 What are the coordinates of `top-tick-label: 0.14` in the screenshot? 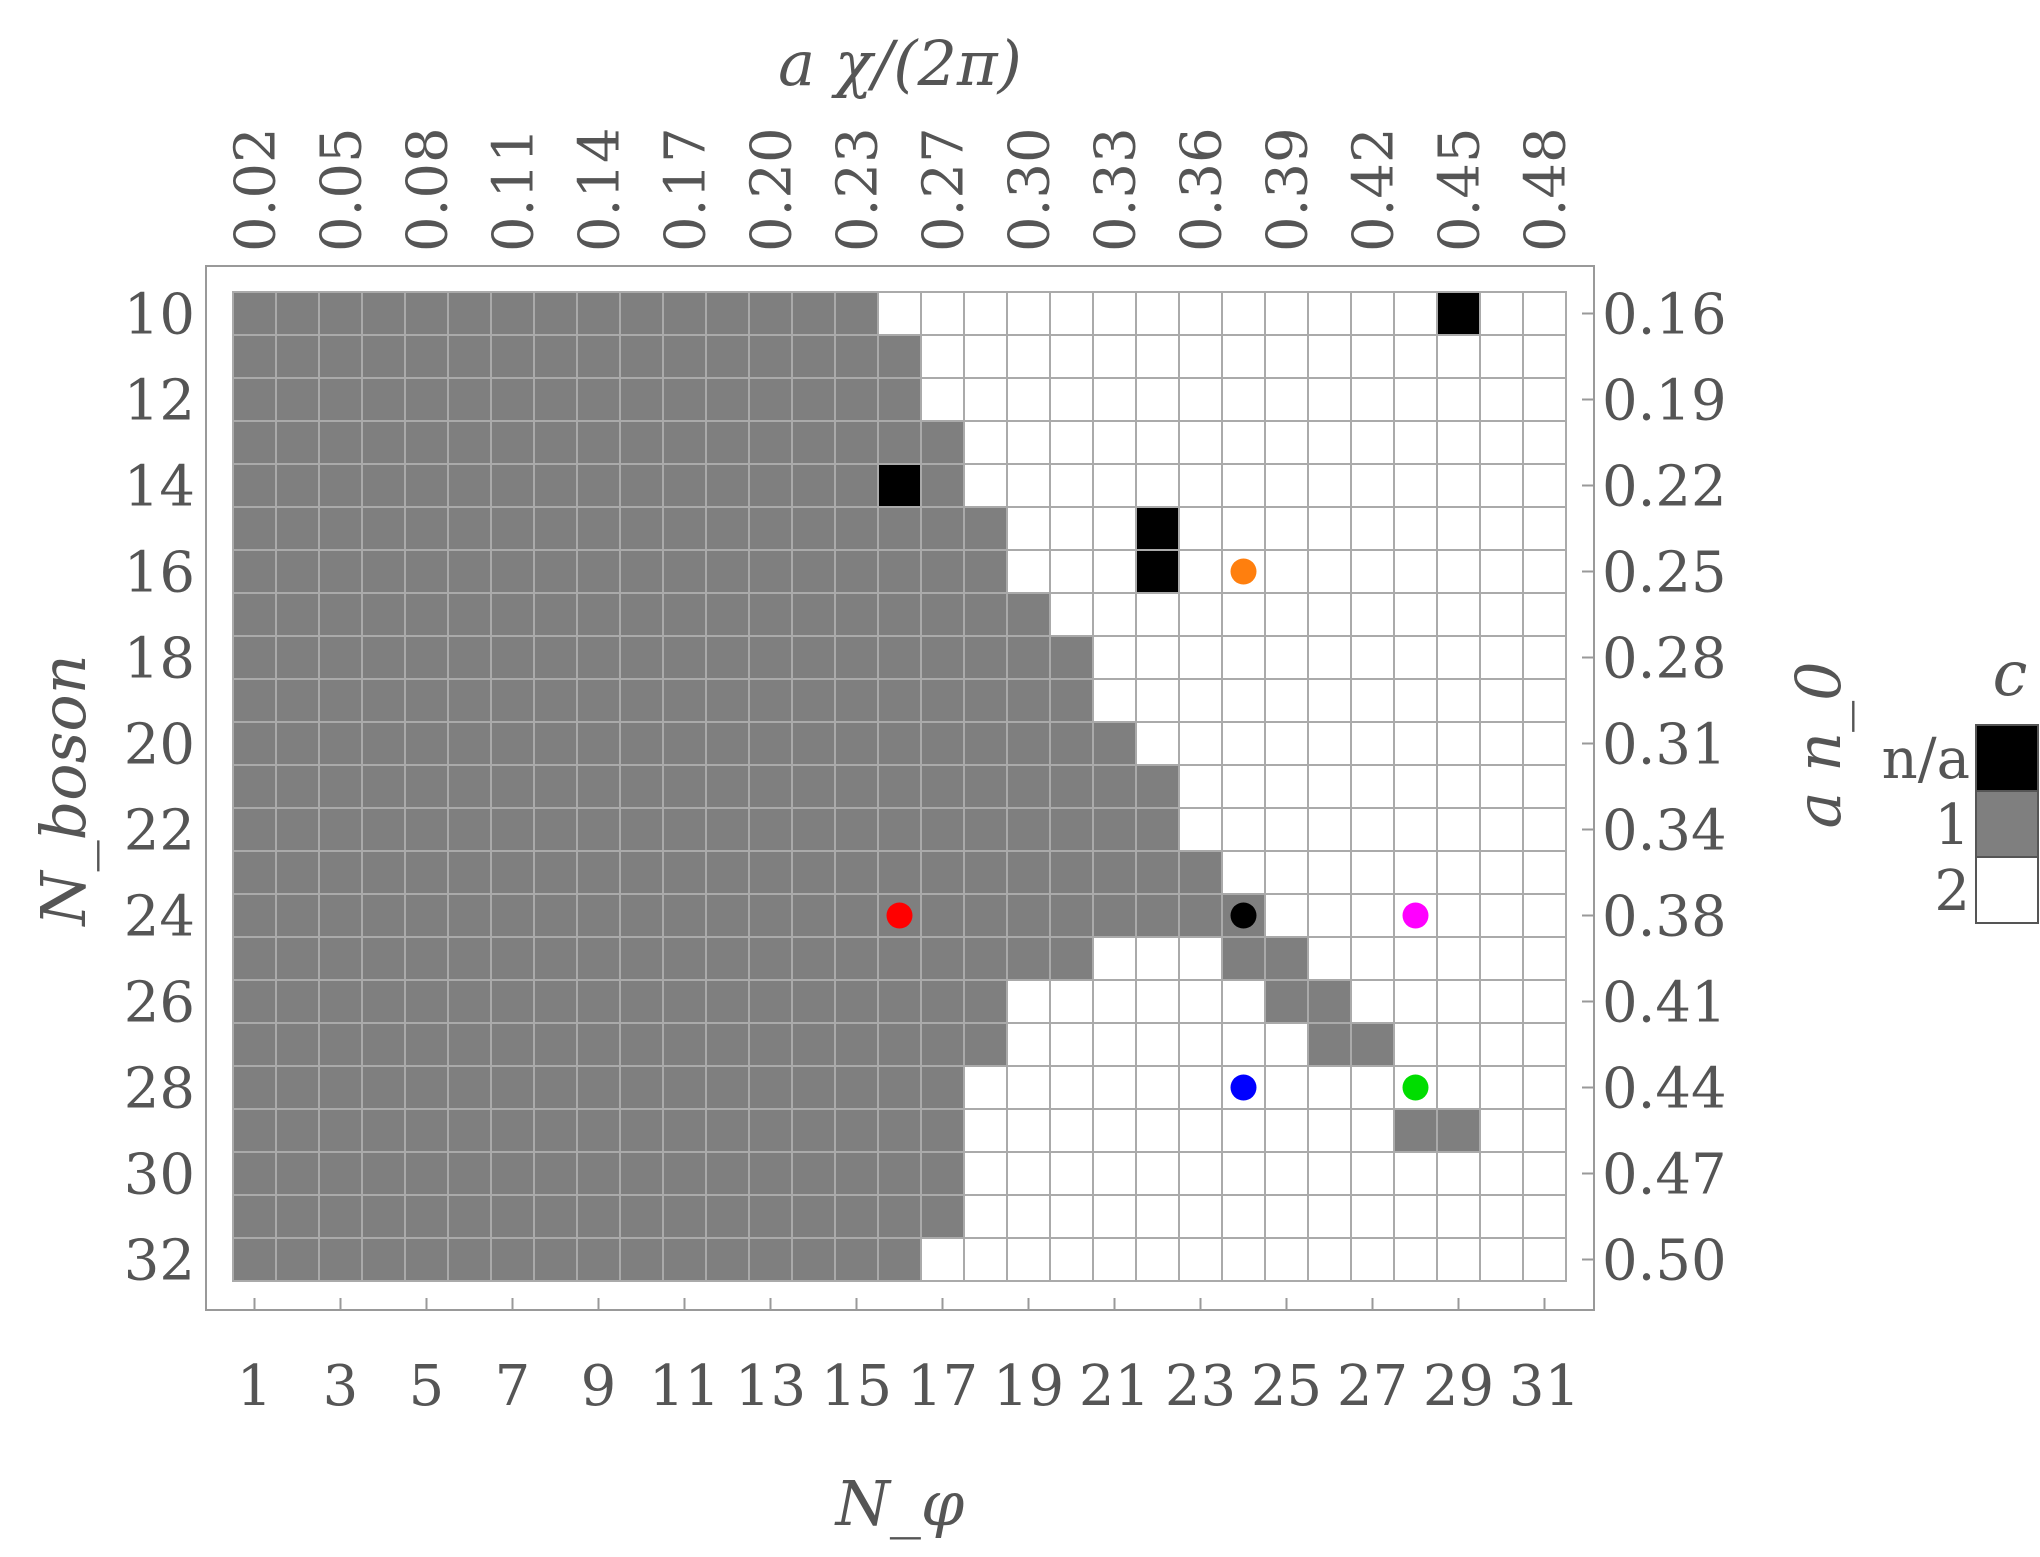 It's located at (600, 189).